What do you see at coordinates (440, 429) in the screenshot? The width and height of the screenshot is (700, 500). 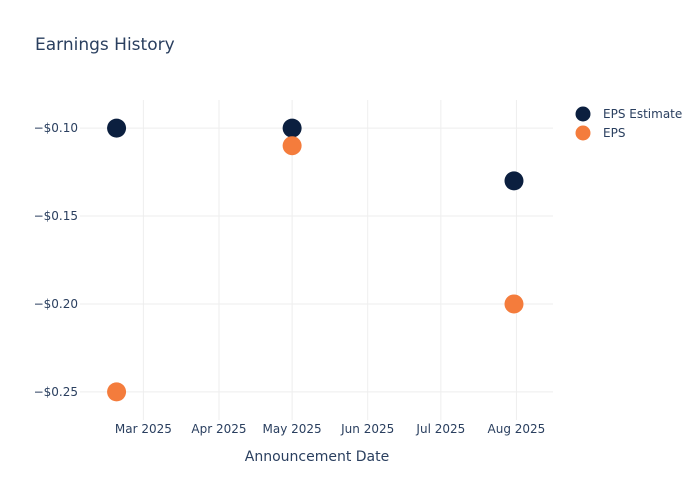 I see `x-tick-label: Jul 2025` at bounding box center [440, 429].